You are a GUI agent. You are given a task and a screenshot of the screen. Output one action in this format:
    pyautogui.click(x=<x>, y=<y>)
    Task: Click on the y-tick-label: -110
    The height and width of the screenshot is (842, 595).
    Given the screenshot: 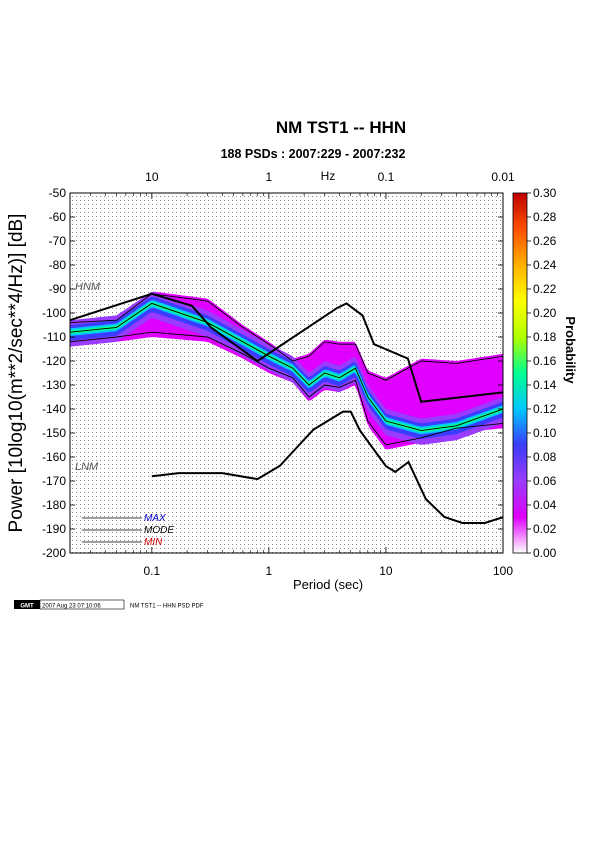 What is the action you would take?
    pyautogui.click(x=54, y=337)
    